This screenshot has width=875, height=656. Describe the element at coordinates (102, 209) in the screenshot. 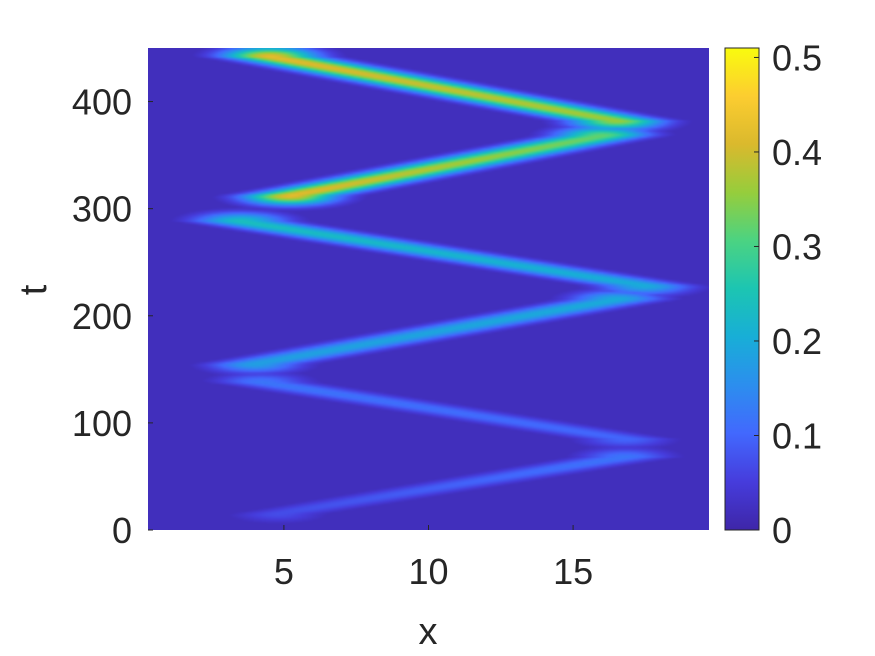

I see `y-tick-label: 300` at that location.